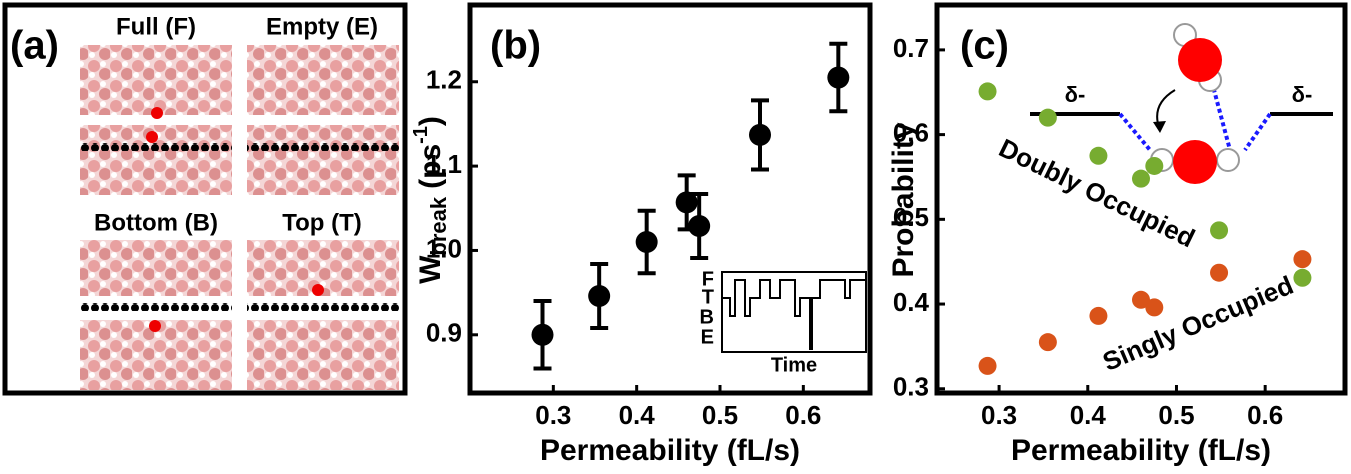 The width and height of the screenshot is (1351, 474). What do you see at coordinates (911, 217) in the screenshot?
I see `y-tick-label: 0.5` at bounding box center [911, 217].